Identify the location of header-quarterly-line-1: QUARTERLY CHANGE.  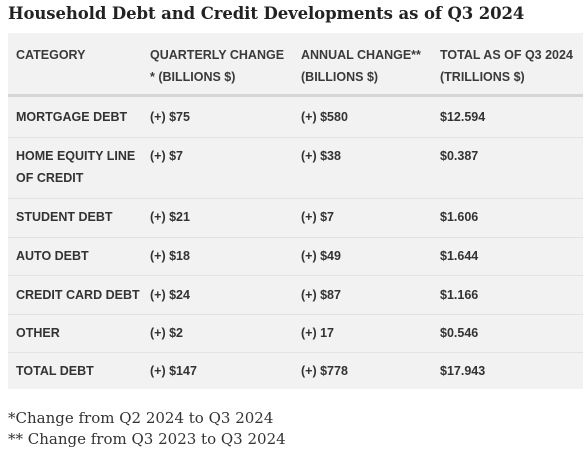
(217, 55).